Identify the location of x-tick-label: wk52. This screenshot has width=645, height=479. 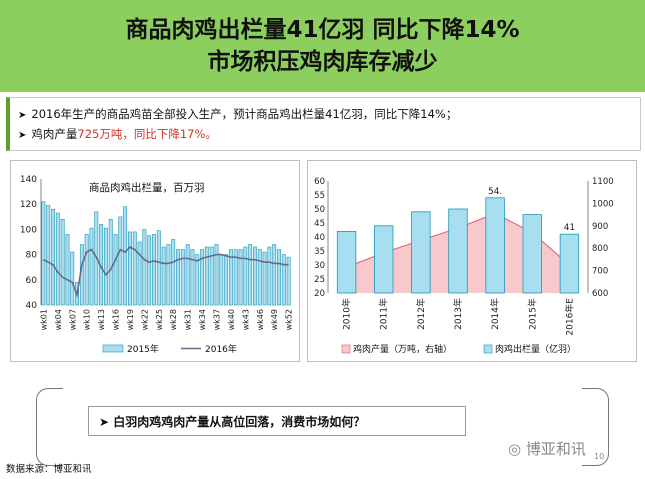
(289, 319).